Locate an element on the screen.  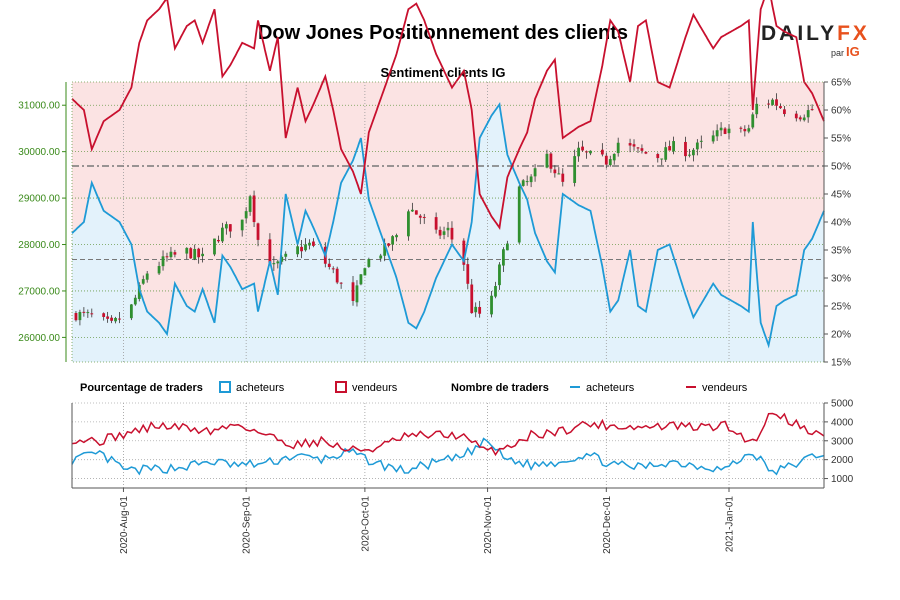
left-tick-label: 30000.00 is located at coordinates (39, 152).